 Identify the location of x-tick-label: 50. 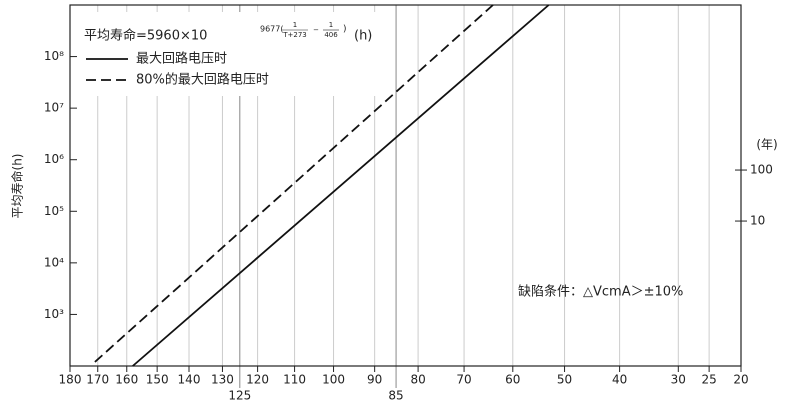
(564, 380).